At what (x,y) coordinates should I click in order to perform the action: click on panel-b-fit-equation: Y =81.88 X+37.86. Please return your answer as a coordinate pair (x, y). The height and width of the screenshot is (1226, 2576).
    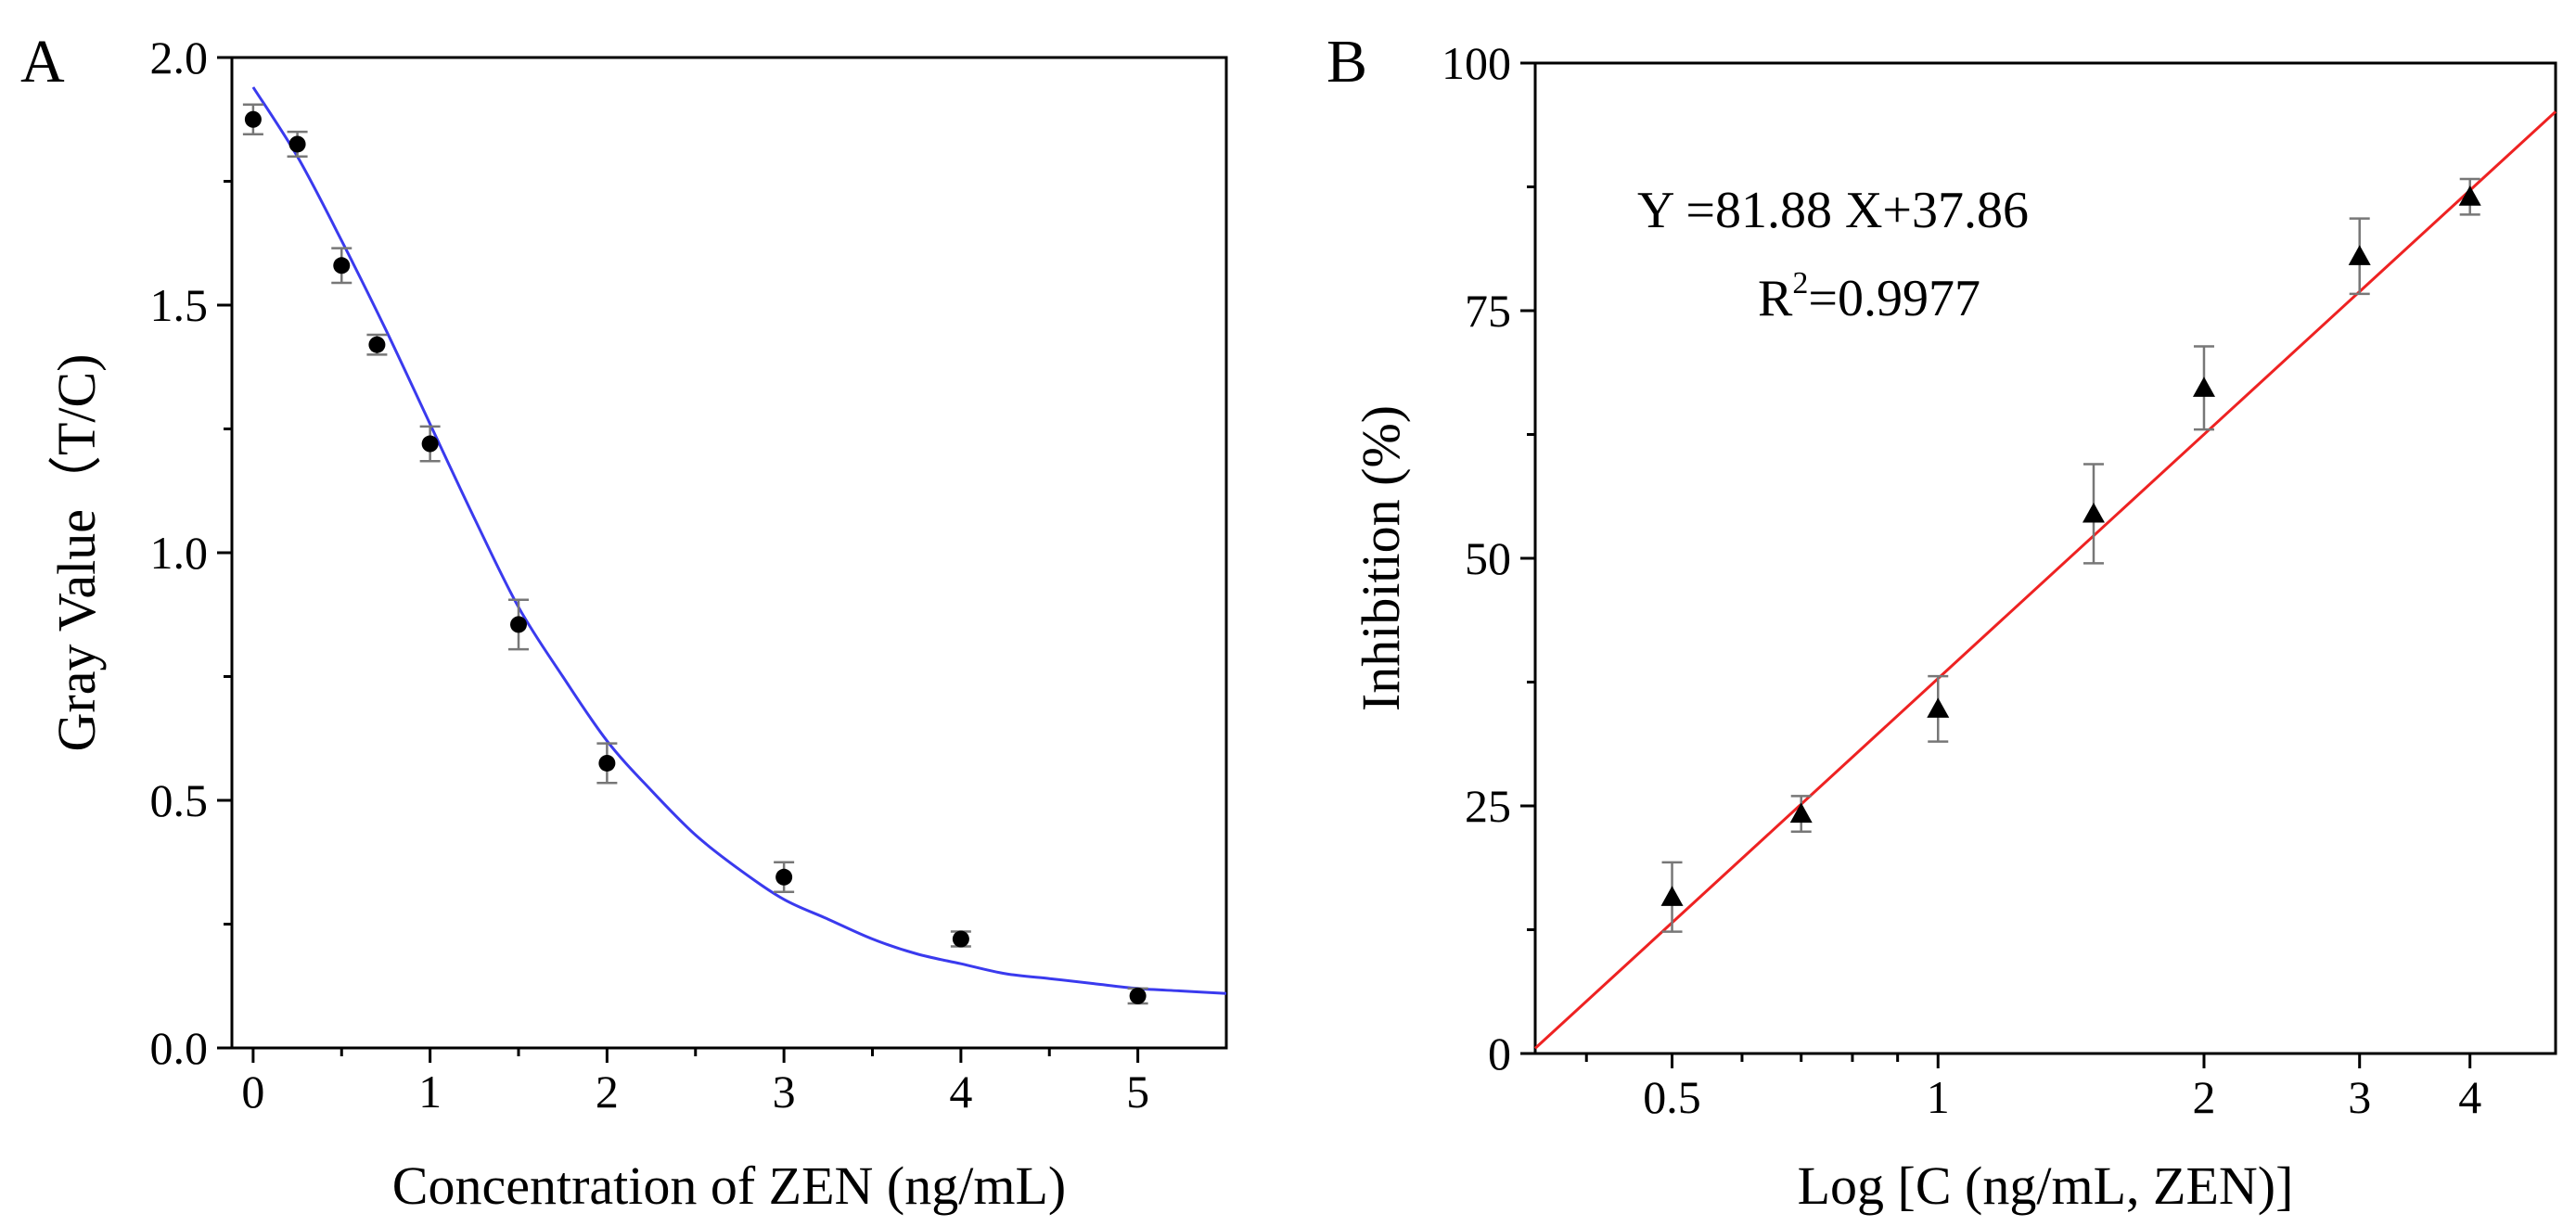
    Looking at the image, I should click on (1833, 210).